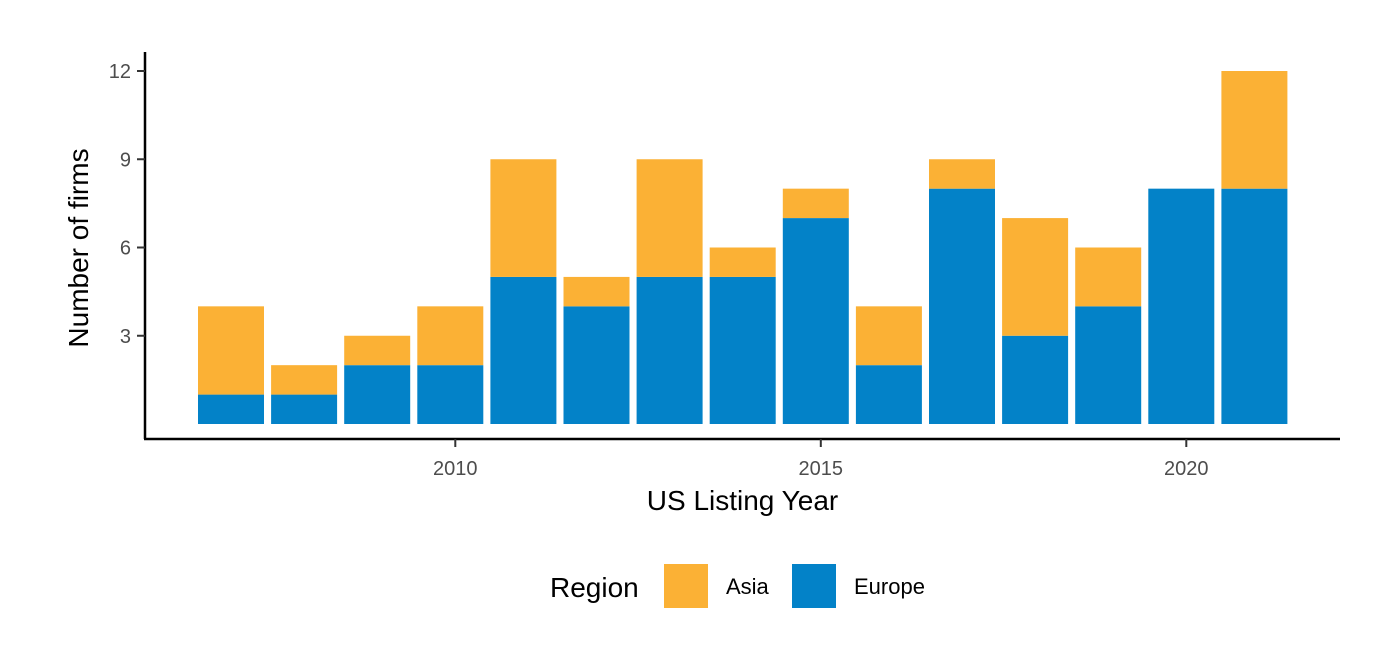 The width and height of the screenshot is (1380, 646). Describe the element at coordinates (120, 72) in the screenshot. I see `y-tick-label-12: 12` at that location.